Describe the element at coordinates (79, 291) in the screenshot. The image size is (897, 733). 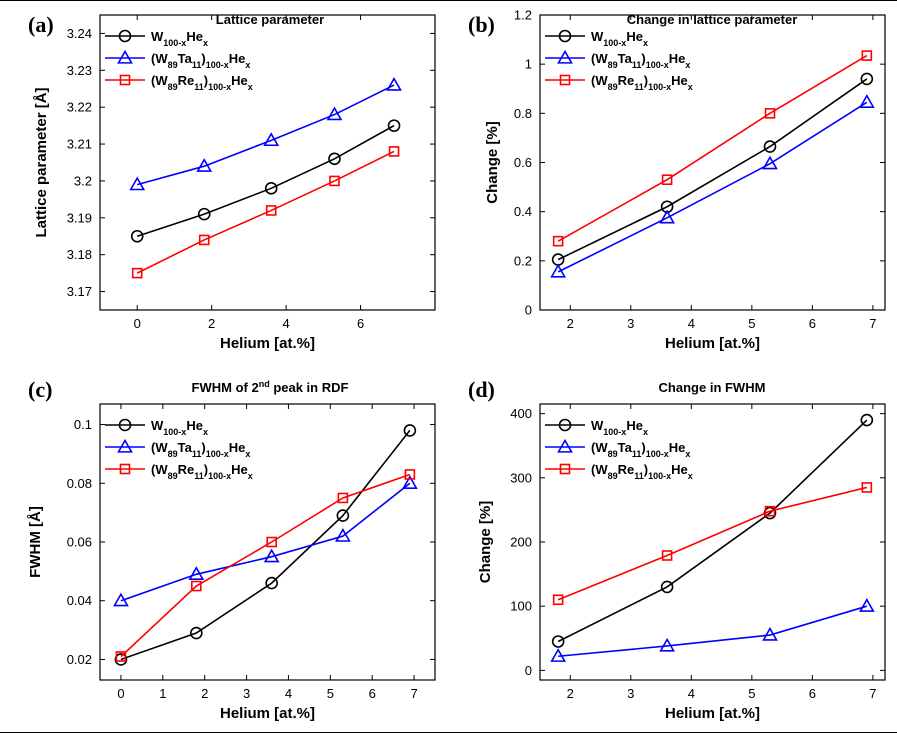
I see `y-tick-label: 3.17` at that location.